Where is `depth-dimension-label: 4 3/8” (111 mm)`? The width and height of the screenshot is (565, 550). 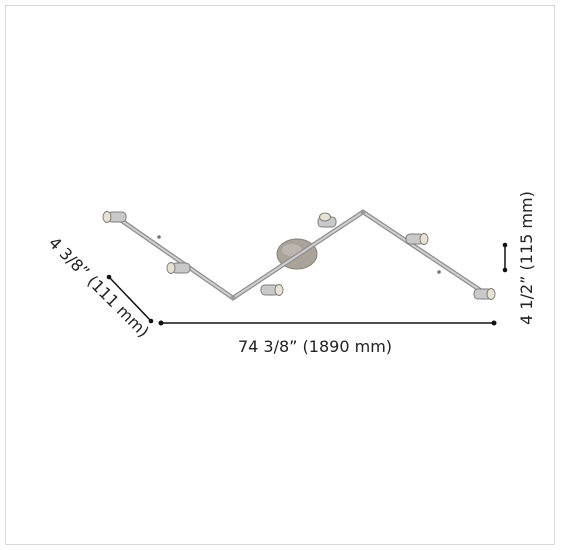 depth-dimension-label: 4 3/8” (111 mm) is located at coordinates (99, 287).